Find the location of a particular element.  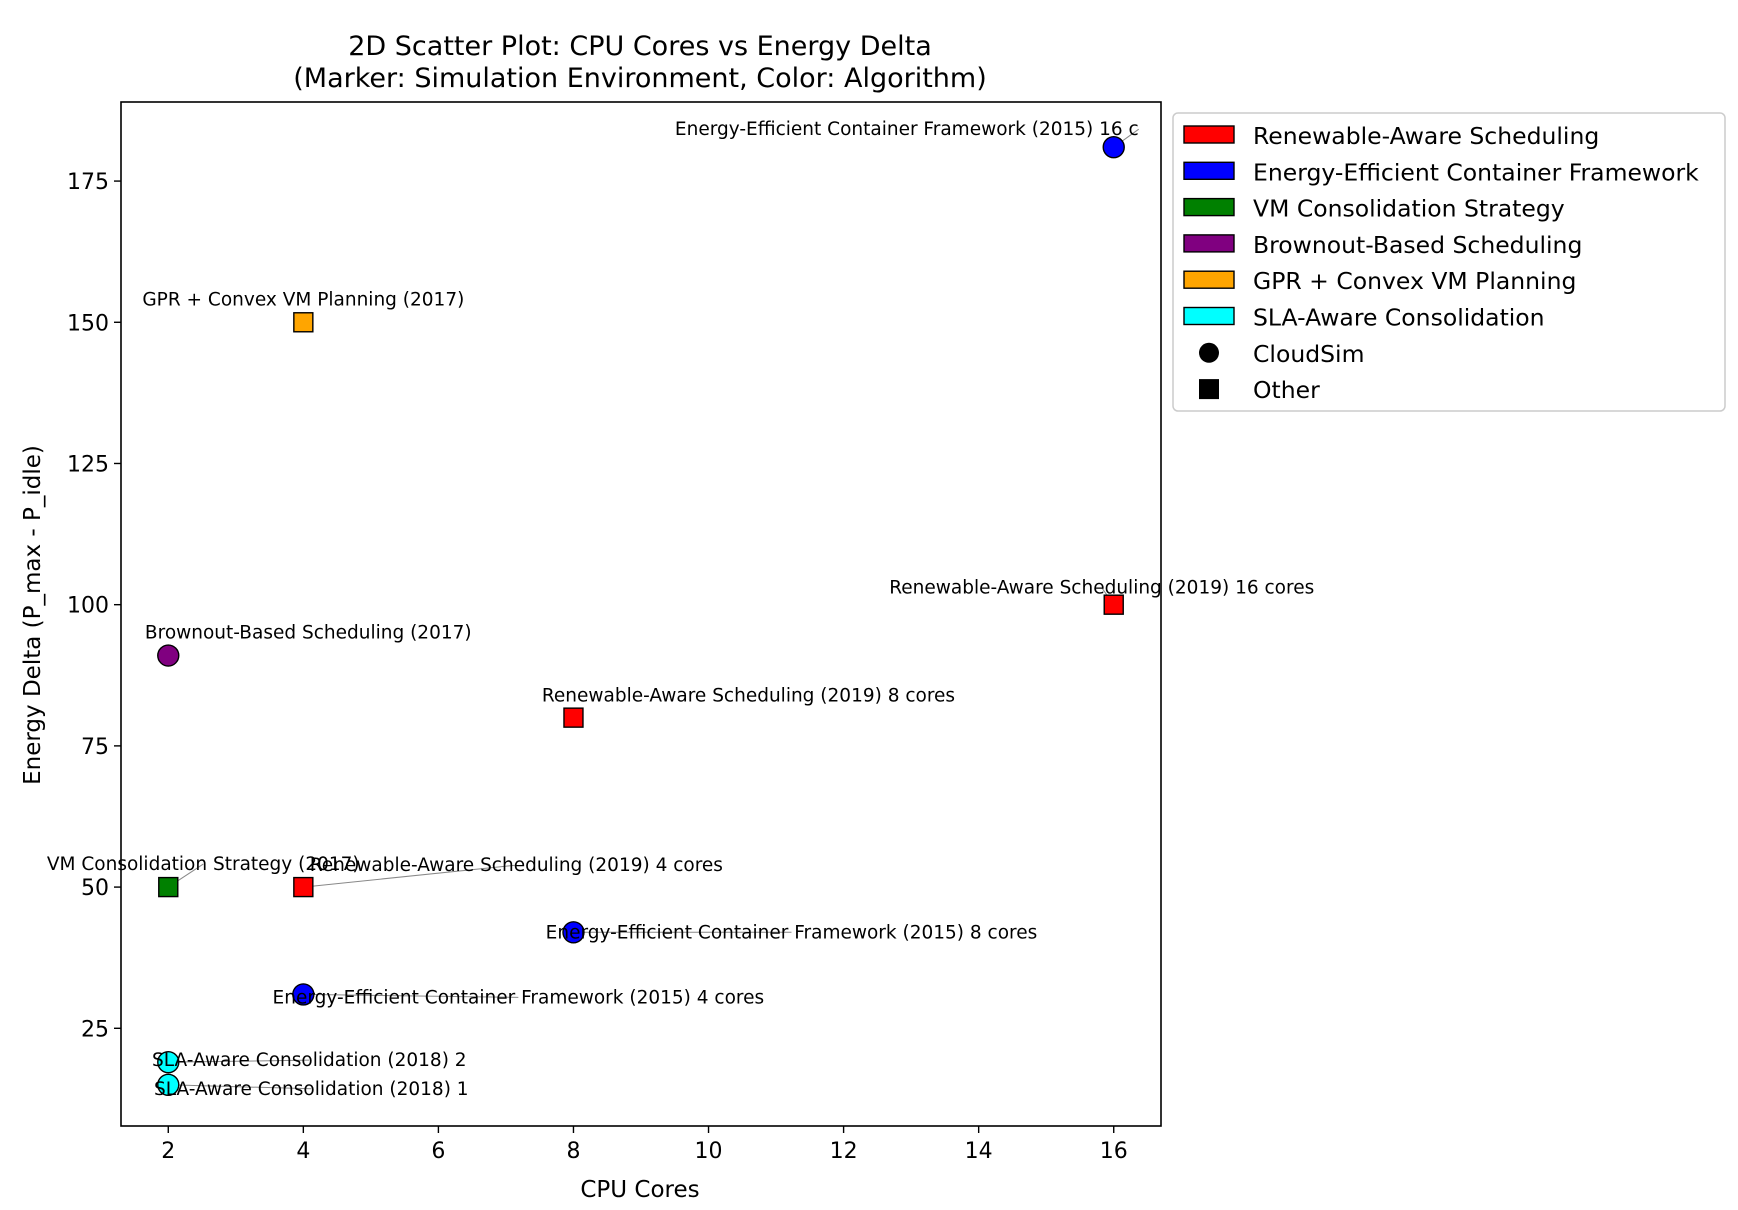

y-tick-label: 25 is located at coordinates (95, 1029).